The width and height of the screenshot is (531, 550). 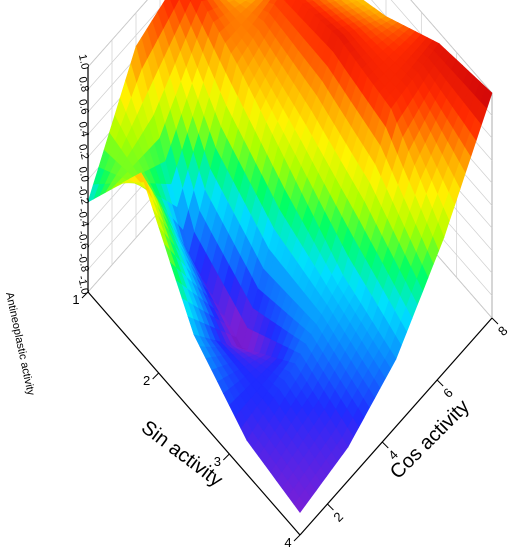 What do you see at coordinates (75, 299) in the screenshot?
I see `x-tick-label: 1` at bounding box center [75, 299].